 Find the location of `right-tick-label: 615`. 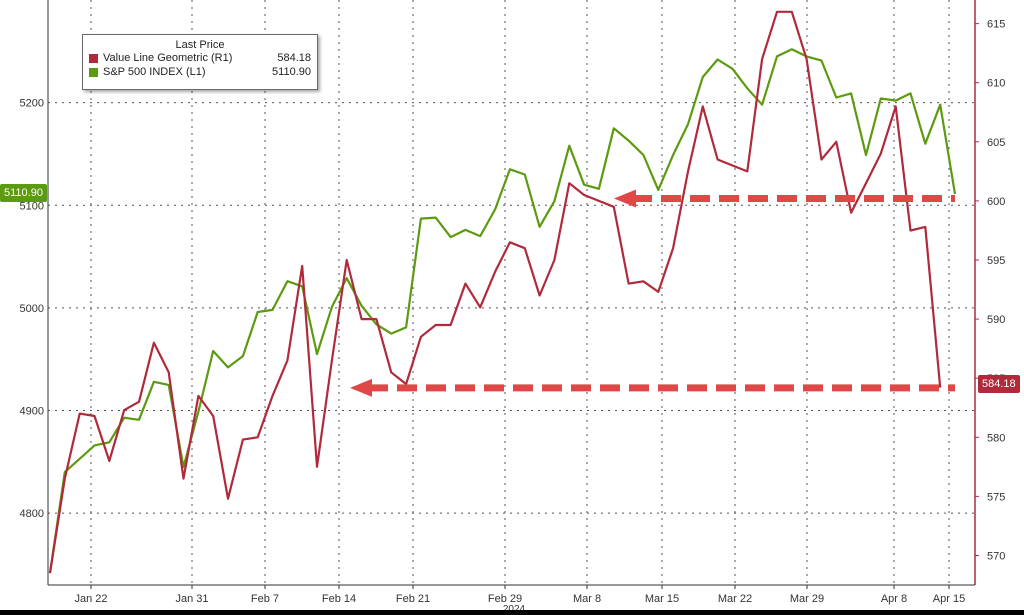

right-tick-label: 615 is located at coordinates (996, 25).